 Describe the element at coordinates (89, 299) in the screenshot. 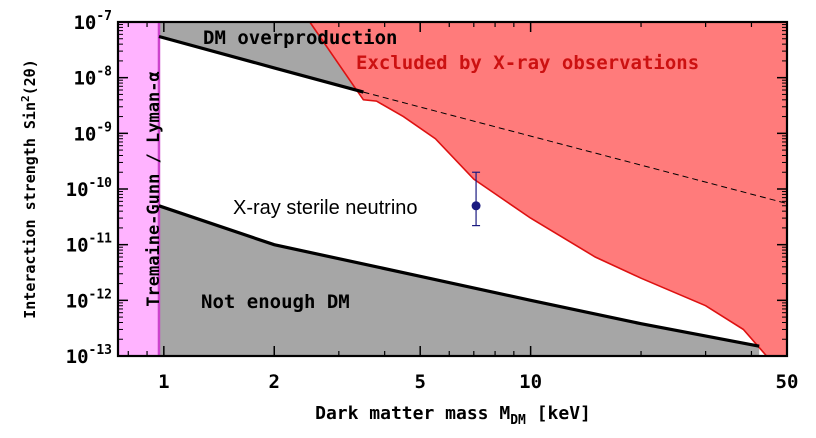

I see `y-tick-label: 10⁻¹²` at that location.